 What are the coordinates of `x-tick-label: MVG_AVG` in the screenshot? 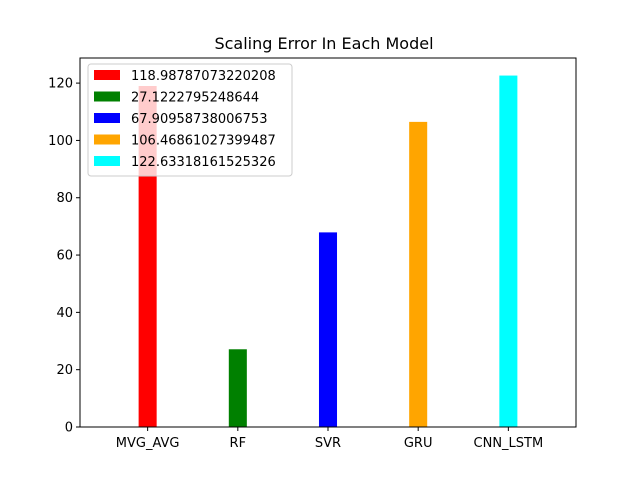 It's located at (148, 443).